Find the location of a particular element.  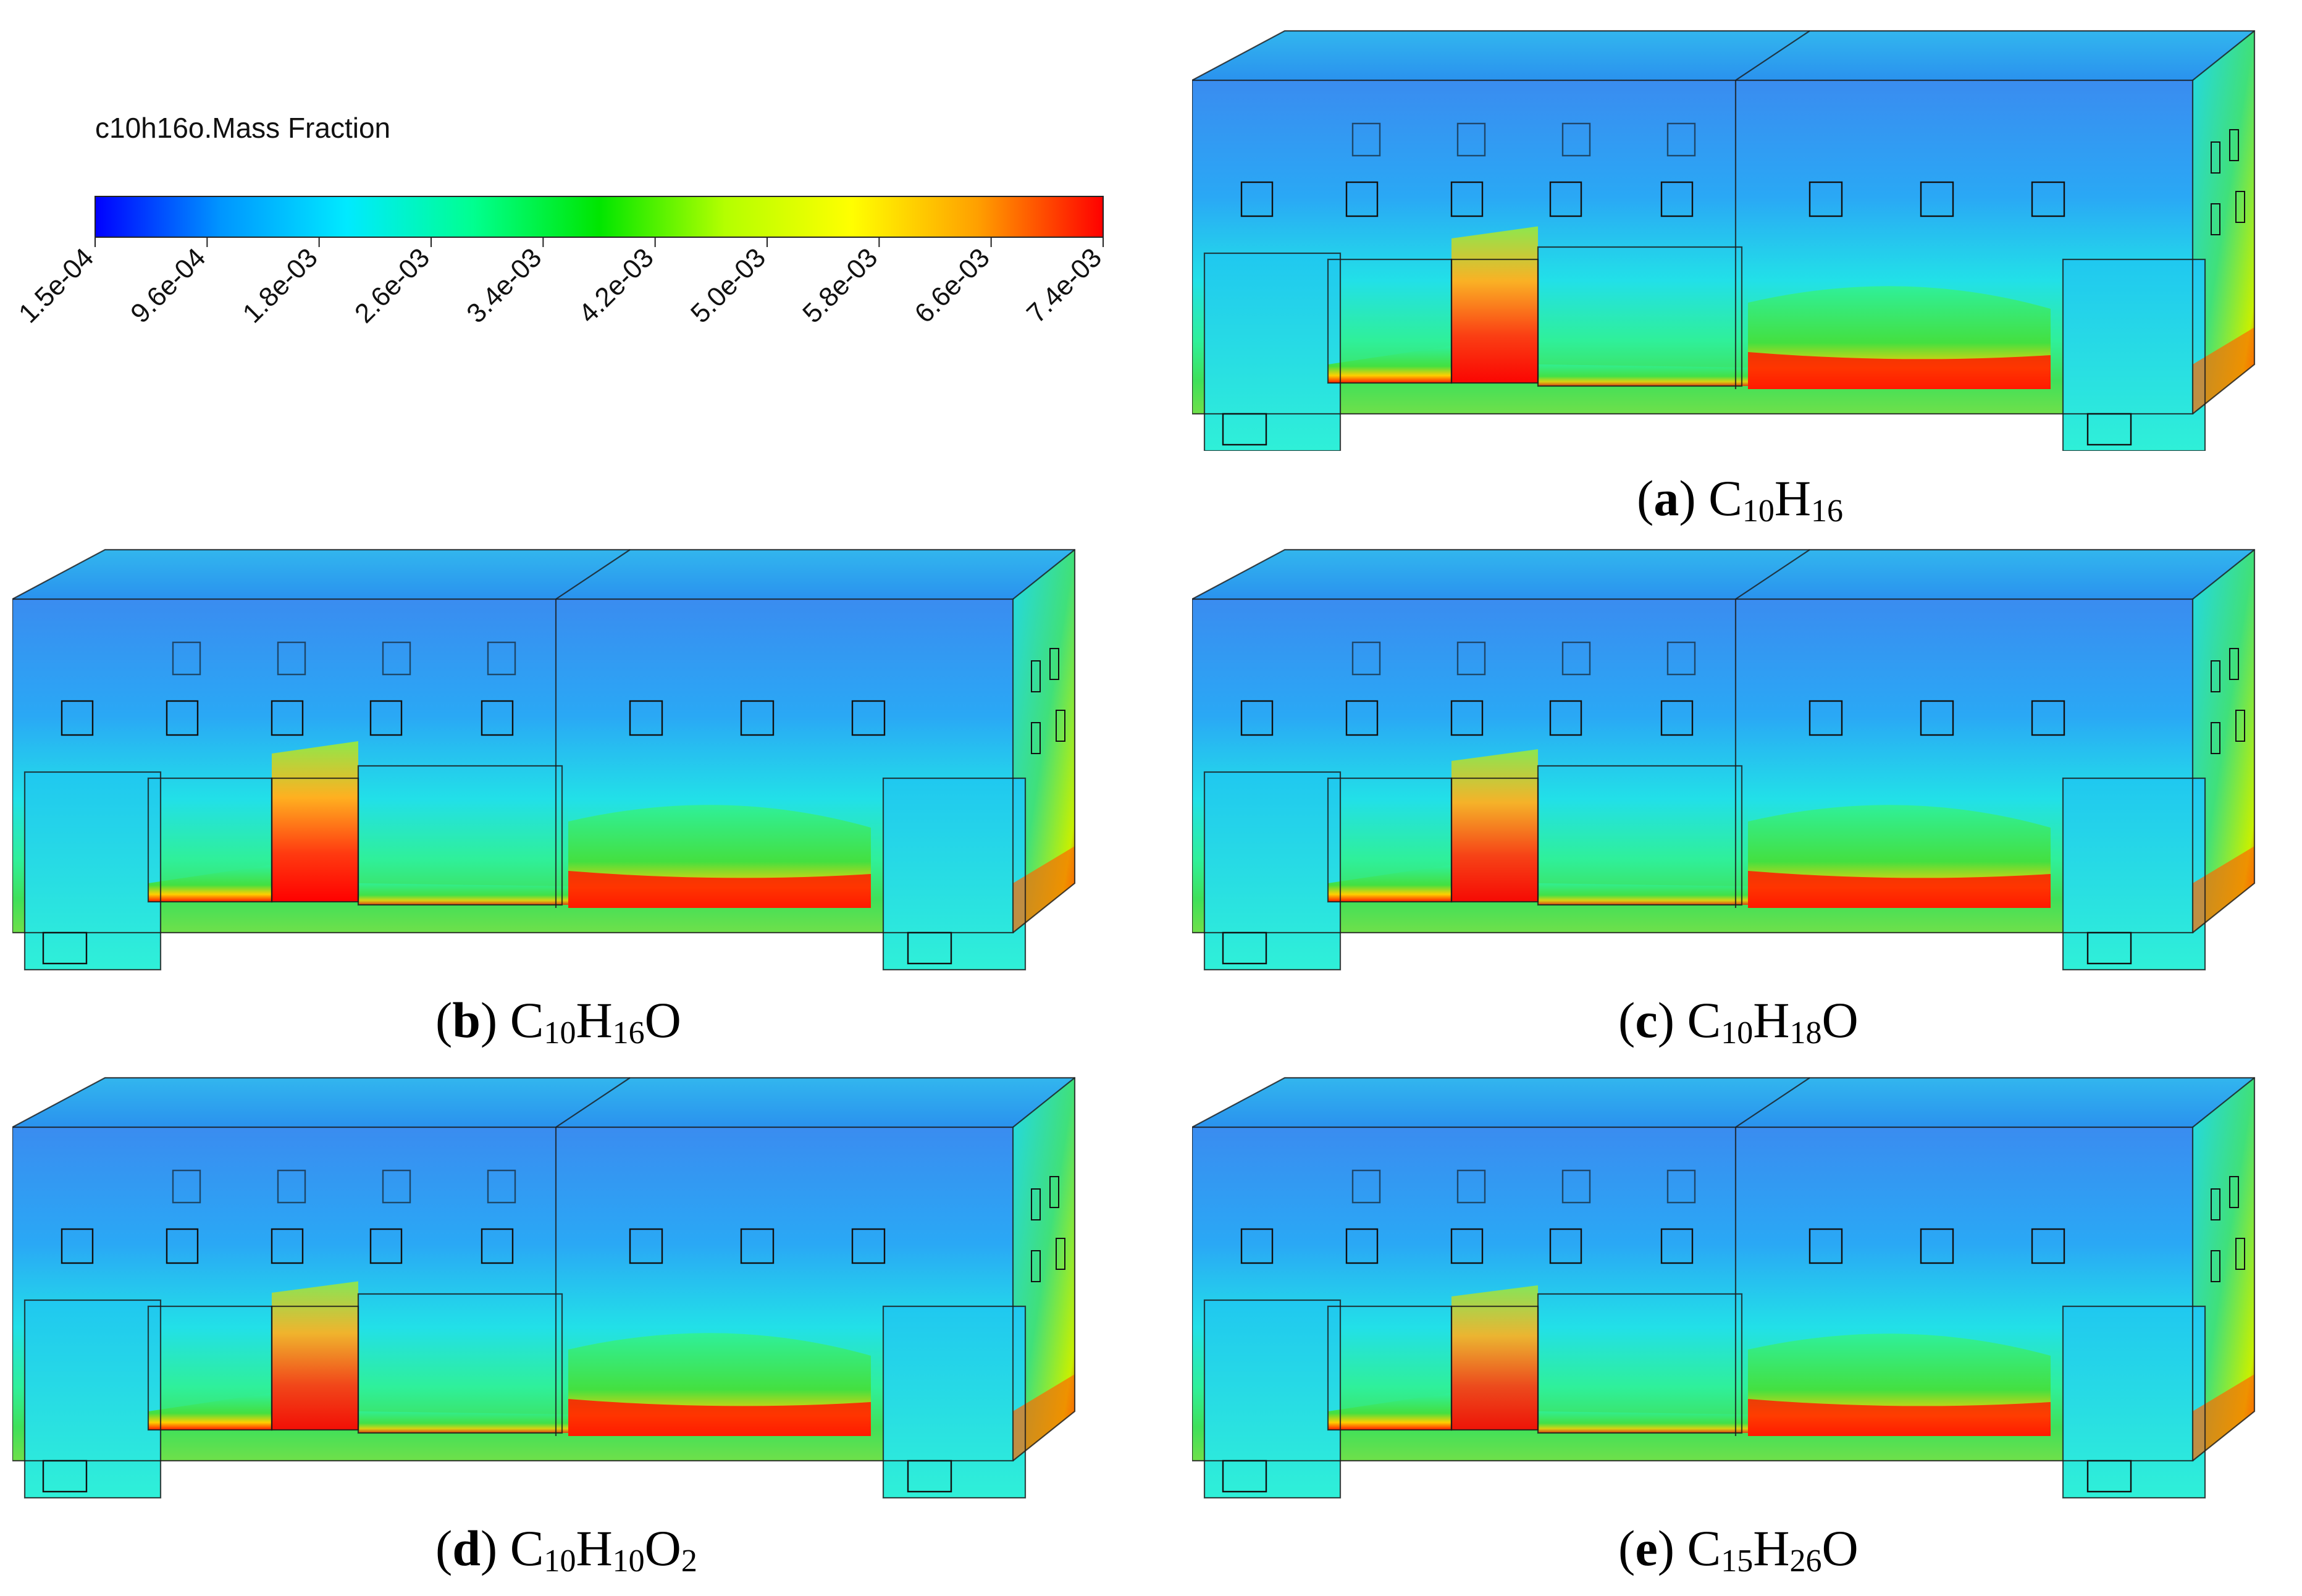

caption-d: (d) C10H10O2 is located at coordinates (566, 1549).